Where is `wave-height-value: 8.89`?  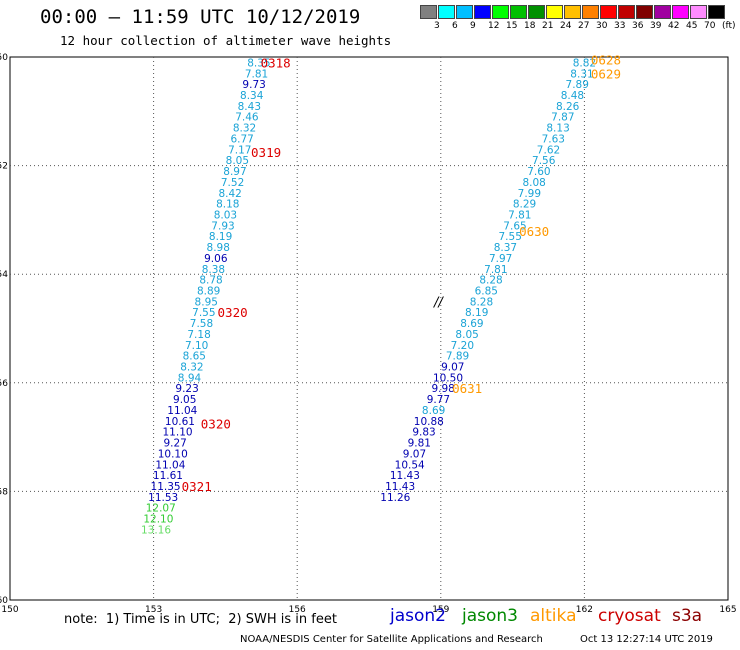
wave-height-value: 8.89 is located at coordinates (208, 291).